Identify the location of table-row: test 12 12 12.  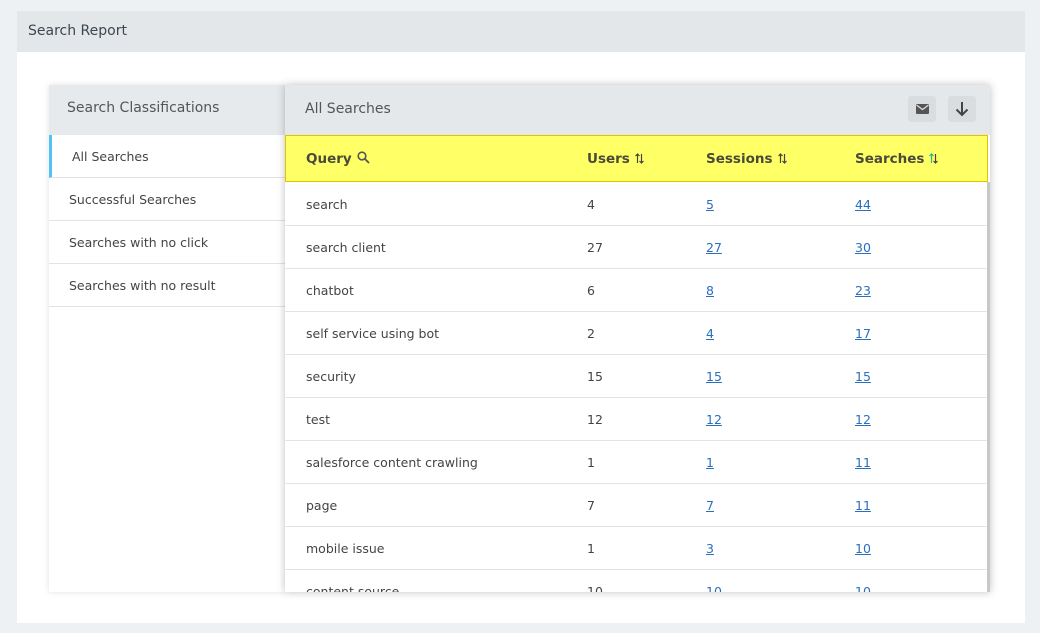
(636, 419).